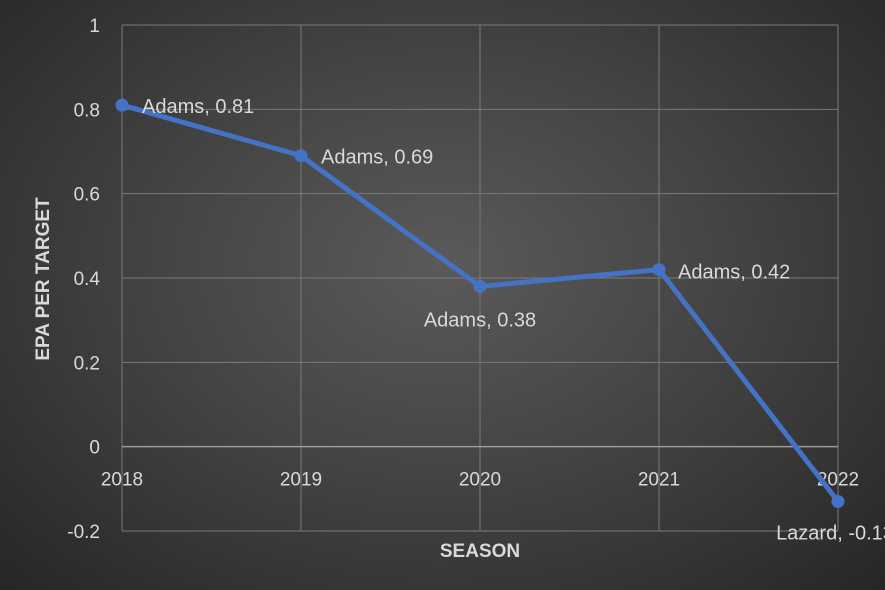 The height and width of the screenshot is (590, 885). Describe the element at coordinates (659, 480) in the screenshot. I see `x-tick-label: 2021` at that location.